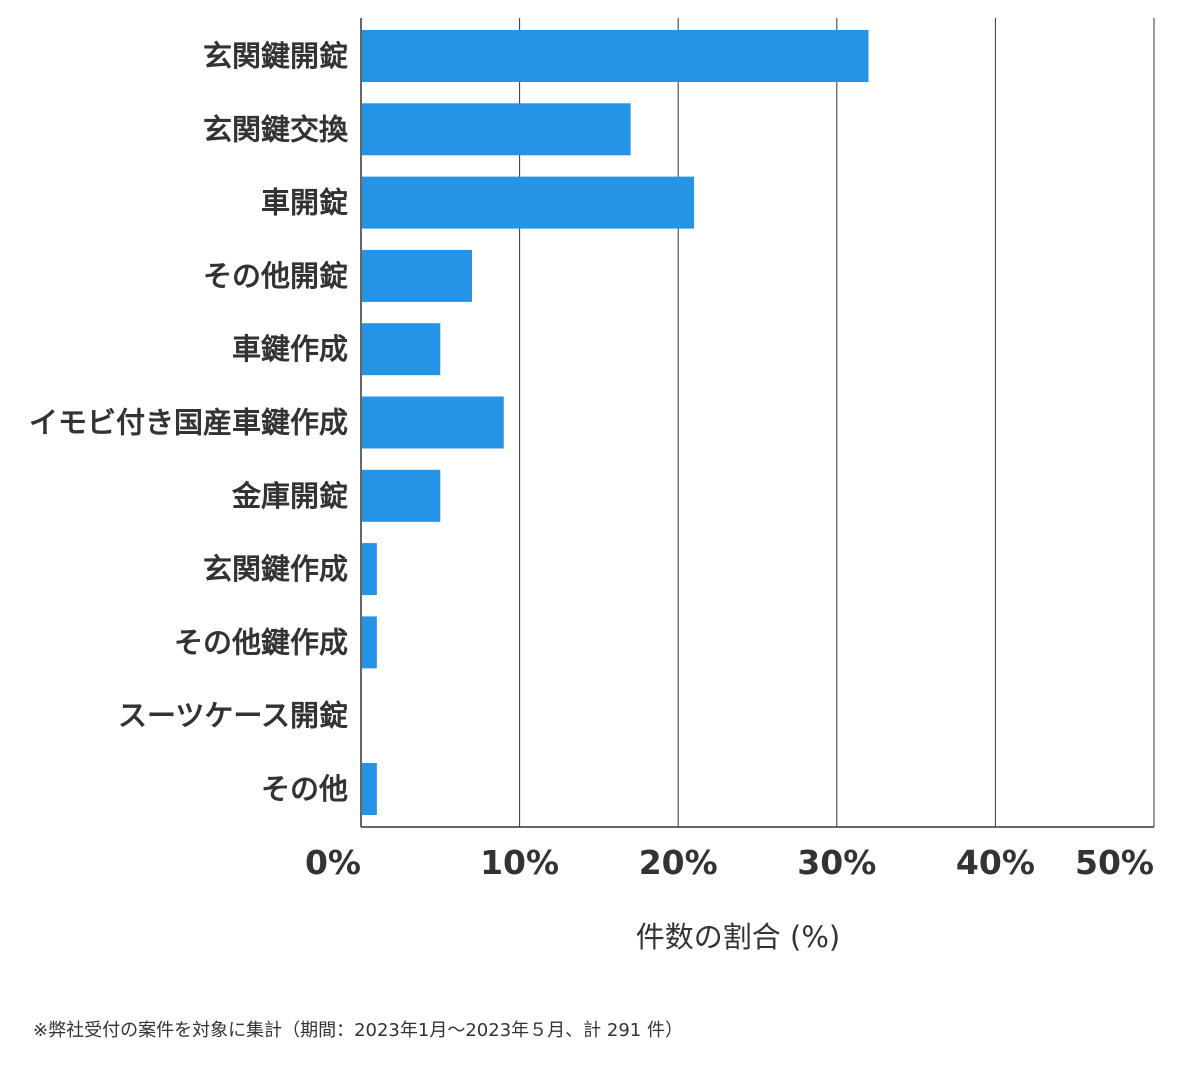  What do you see at coordinates (738, 937) in the screenshot?
I see `x-axis-title: 件数の割合 (%)` at bounding box center [738, 937].